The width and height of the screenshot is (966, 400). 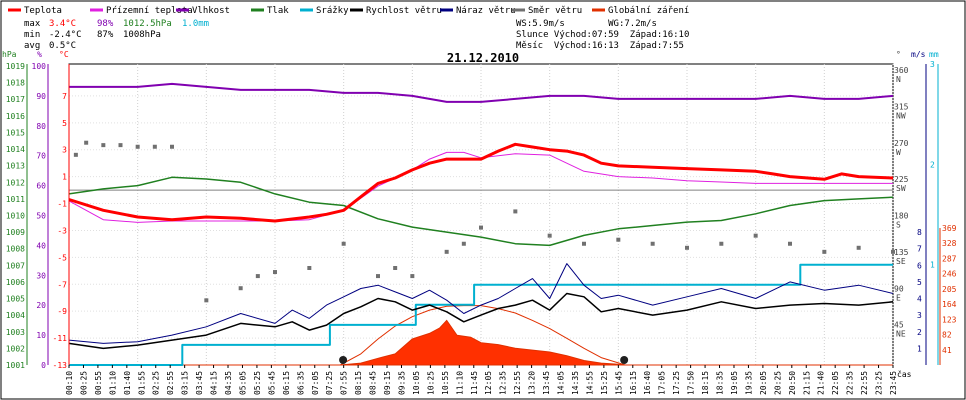 I want to click on axis-pct-label: %, so click(x=39, y=54).